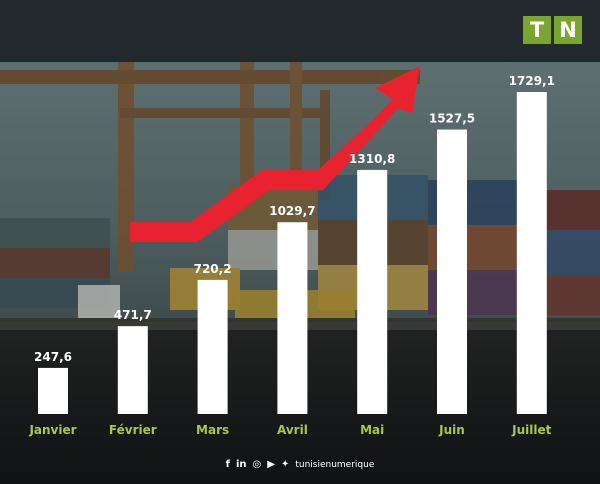 This screenshot has width=600, height=484. I want to click on social-footer: f in ◎ ▶ ✦ tunisienumerique, so click(300, 464).